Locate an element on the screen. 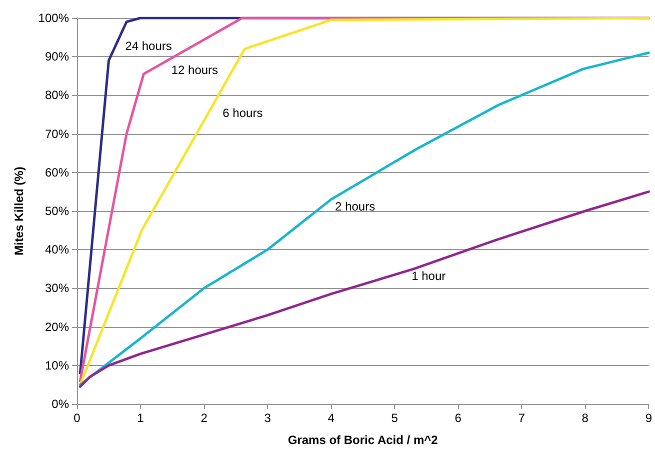 This screenshot has height=453, width=655. x-tick-label: 9 is located at coordinates (648, 418).